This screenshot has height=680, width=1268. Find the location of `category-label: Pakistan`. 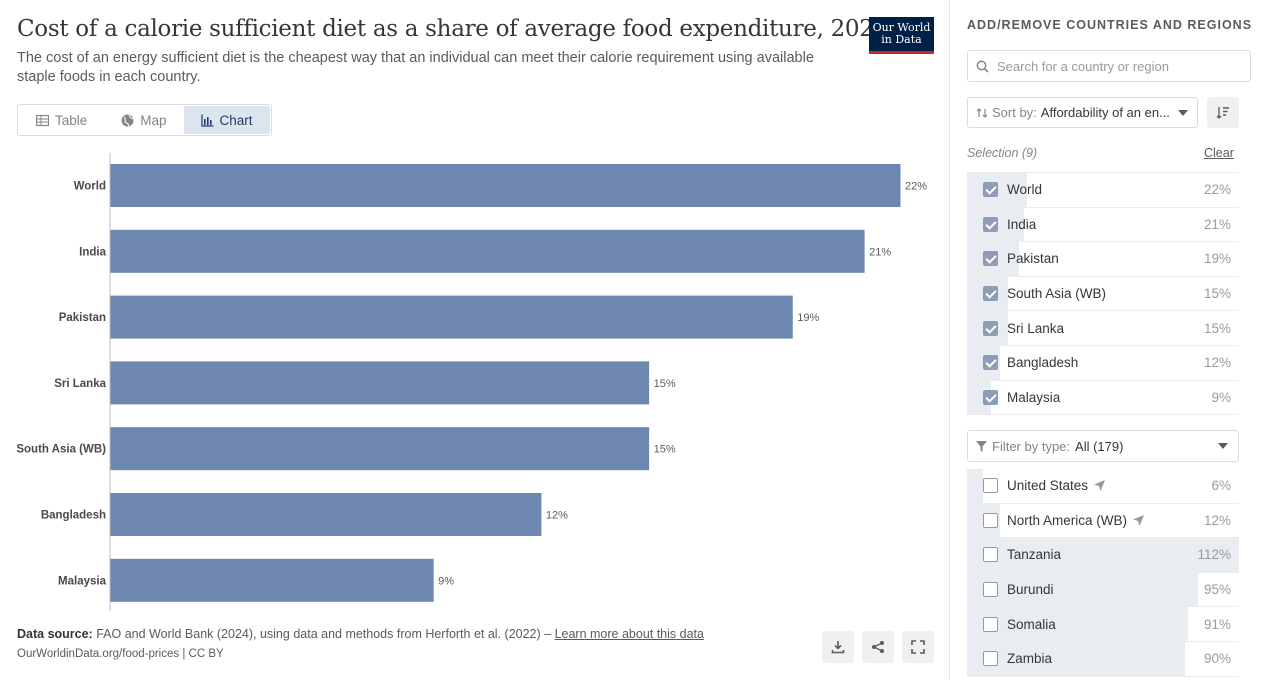

category-label: Pakistan is located at coordinates (82, 318).